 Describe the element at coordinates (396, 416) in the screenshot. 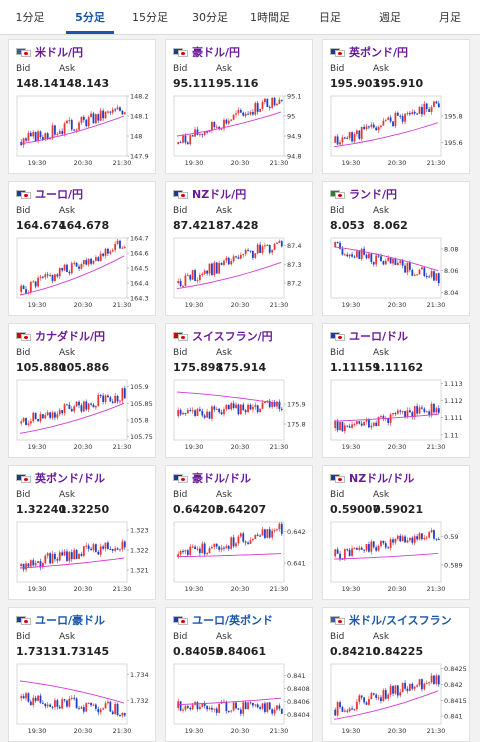

I see `price-chart: 1.113 1.112 1.111 1.11 19:30 20:30 21:30` at that location.